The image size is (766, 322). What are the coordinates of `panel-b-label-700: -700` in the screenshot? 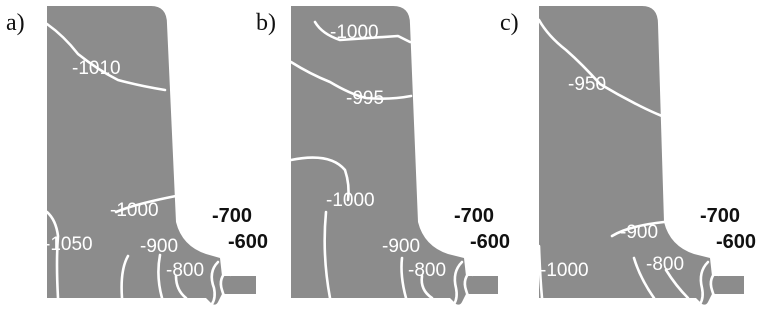 It's located at (474, 216).